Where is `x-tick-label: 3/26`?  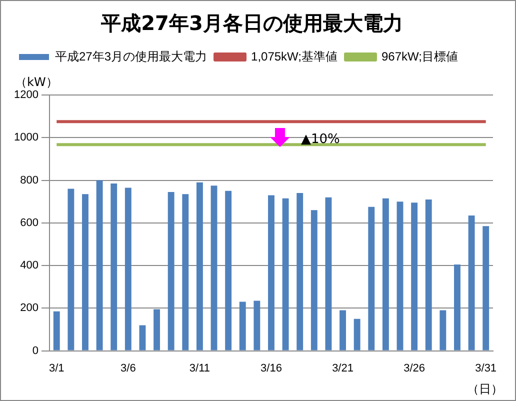
x-tick-label: 3/26 is located at coordinates (415, 368).